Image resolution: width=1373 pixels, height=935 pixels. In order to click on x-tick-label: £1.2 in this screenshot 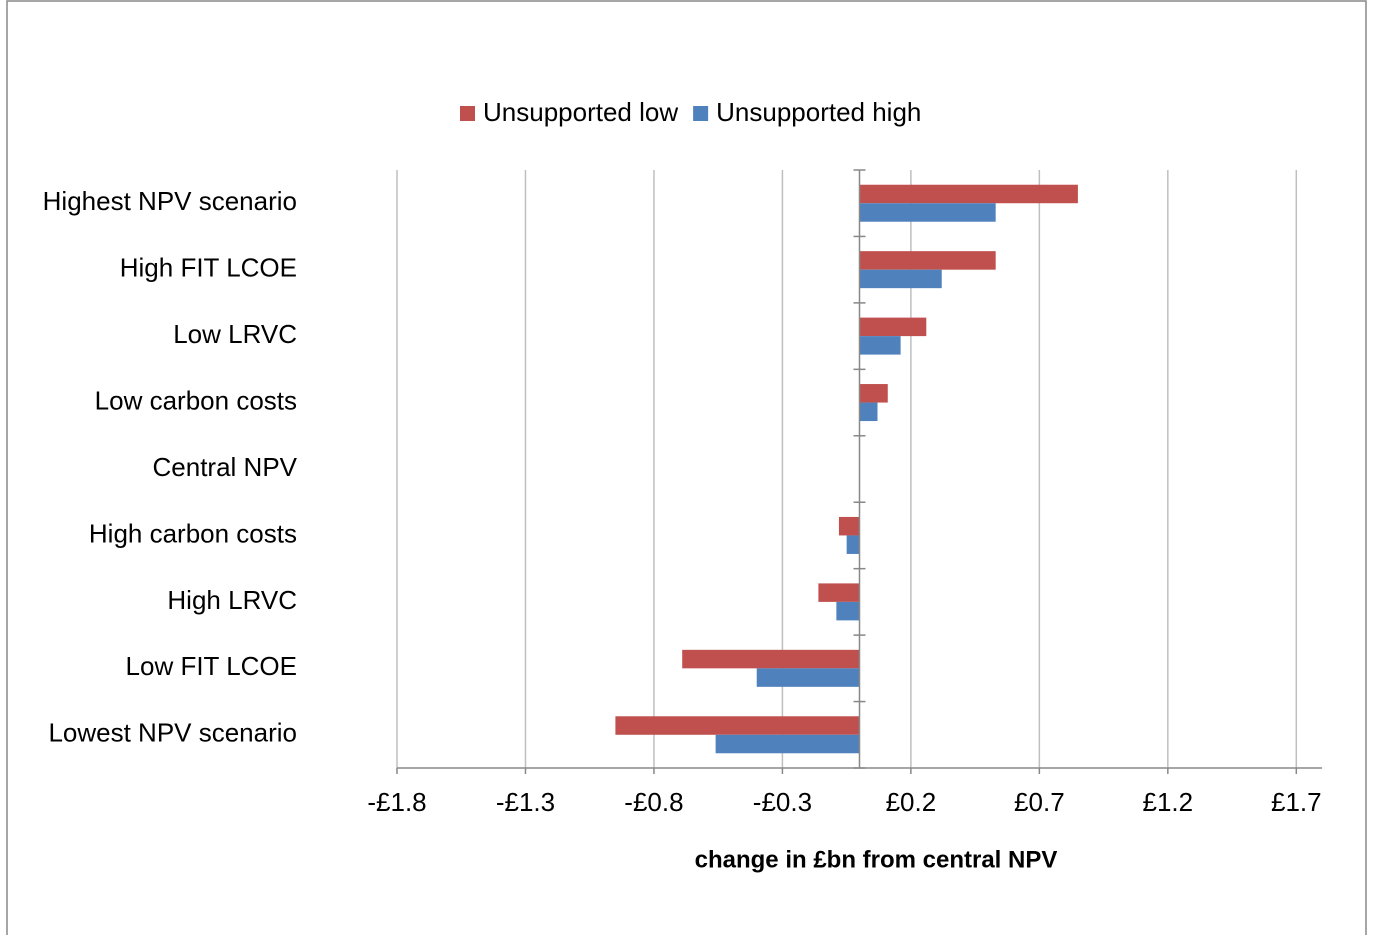, I will do `click(1168, 802)`.